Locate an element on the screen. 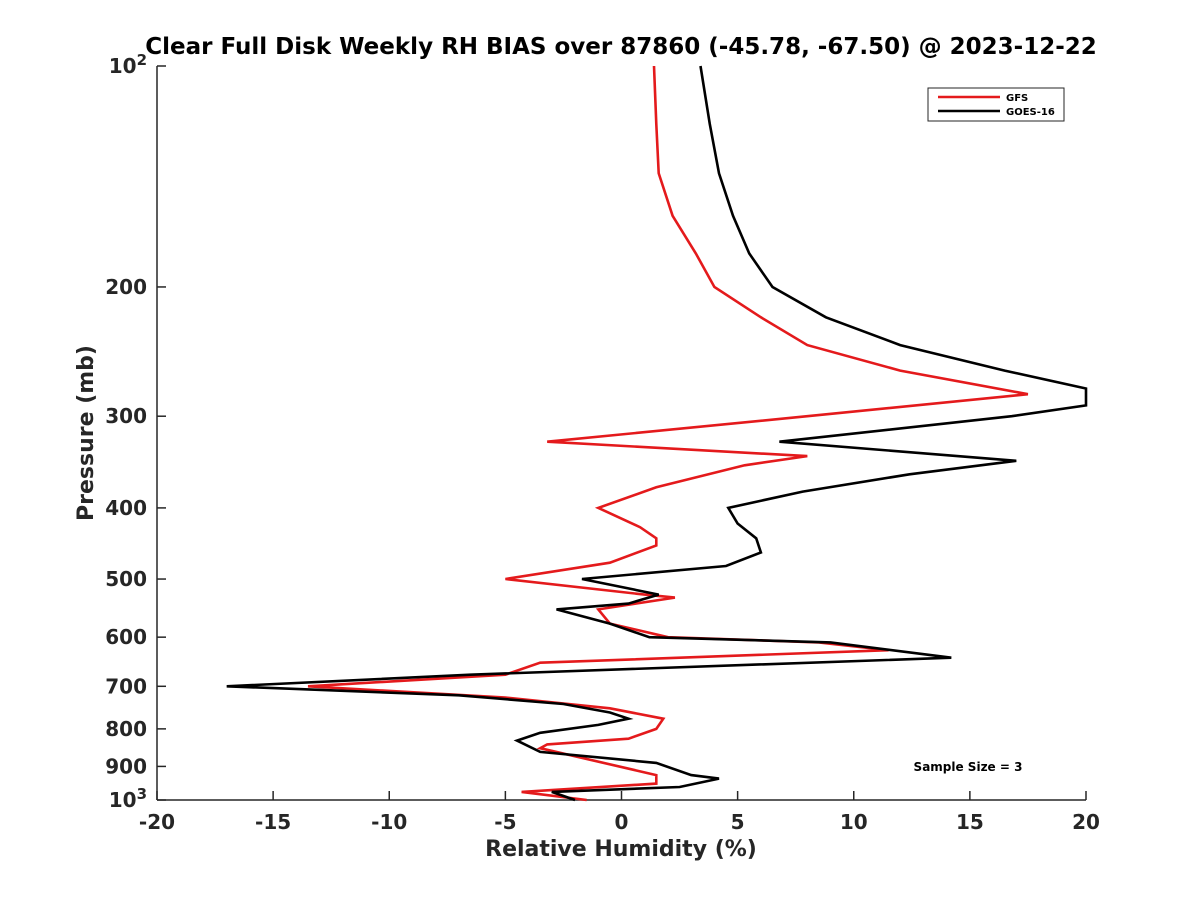 The image size is (1200, 900). y-tick-label: 700 is located at coordinates (126, 686).